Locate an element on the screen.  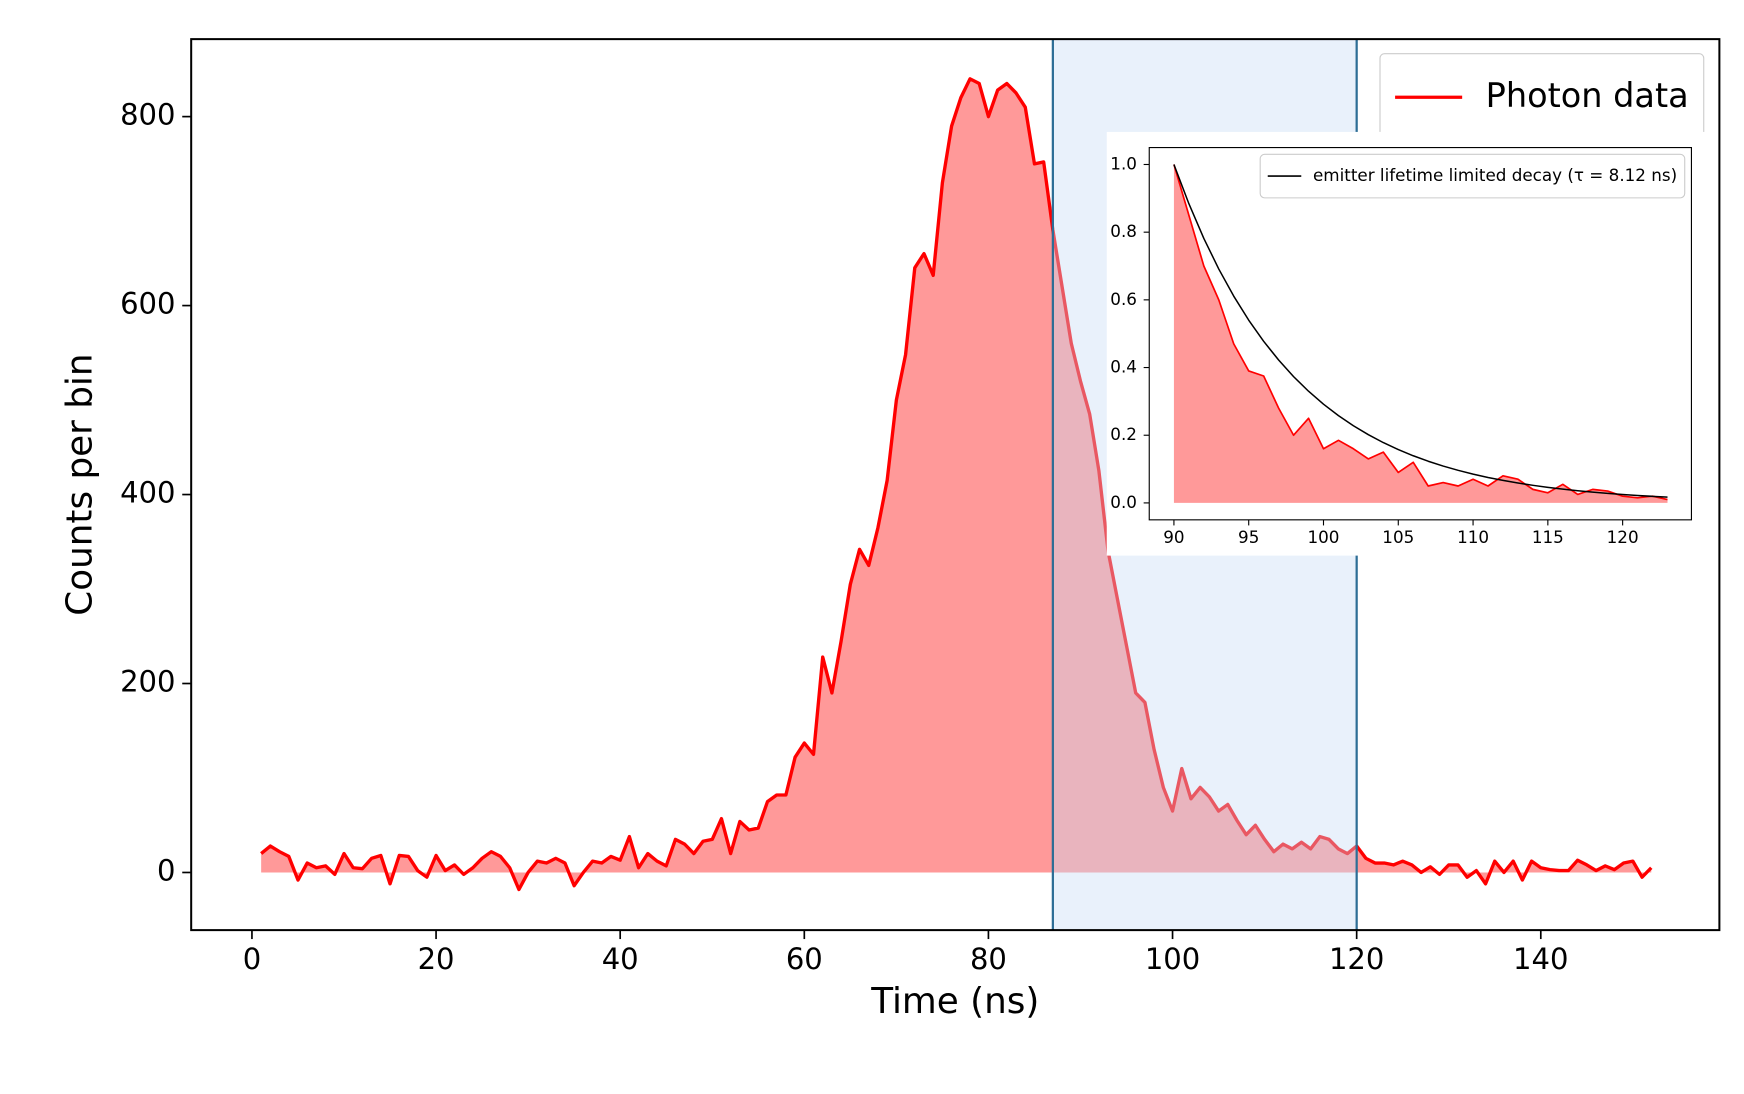
y-tick-label: 400 is located at coordinates (147, 493).